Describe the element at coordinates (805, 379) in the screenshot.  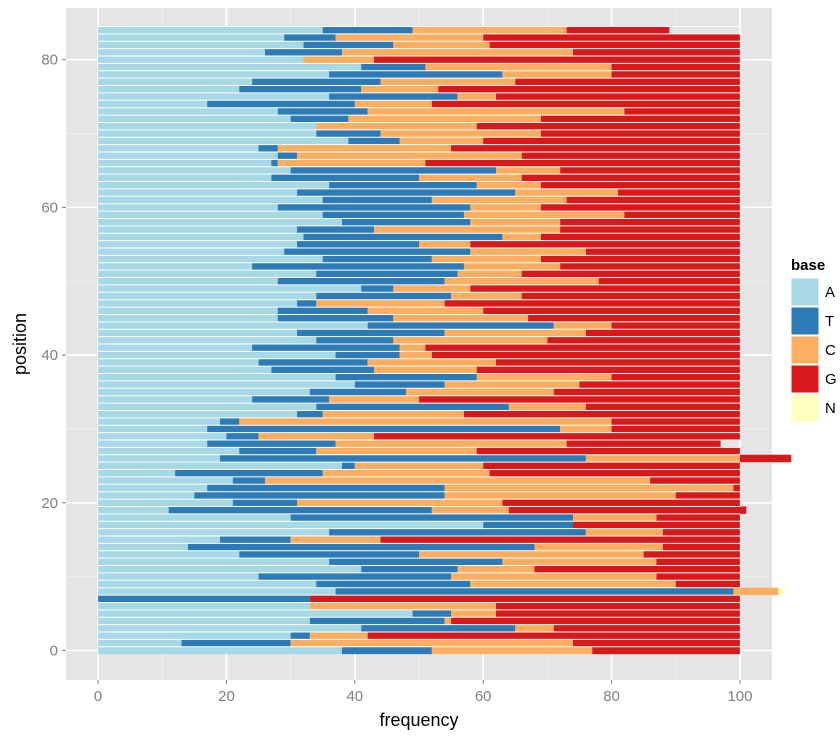
I see `legend-key-G` at that location.